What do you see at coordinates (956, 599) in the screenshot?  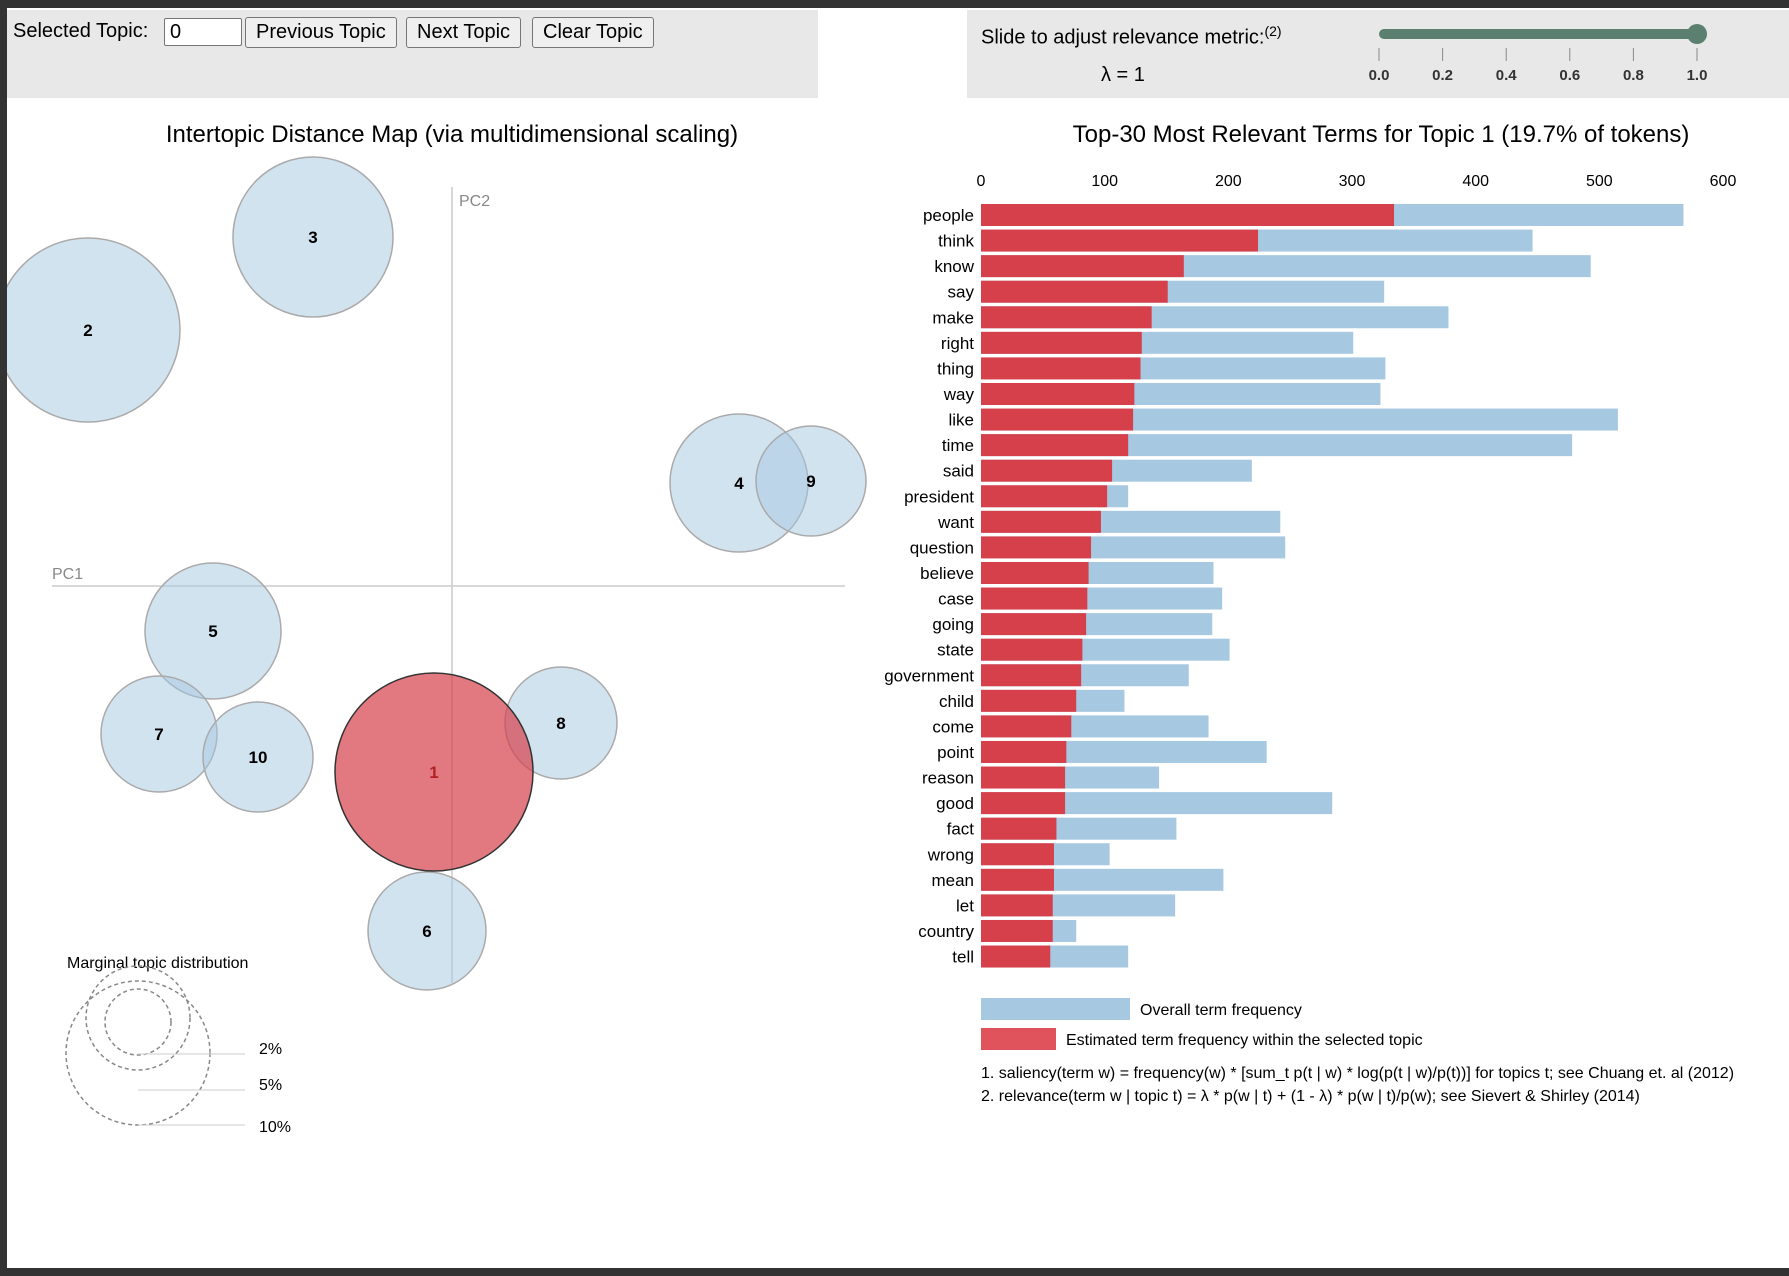 I see `term-label: case` at bounding box center [956, 599].